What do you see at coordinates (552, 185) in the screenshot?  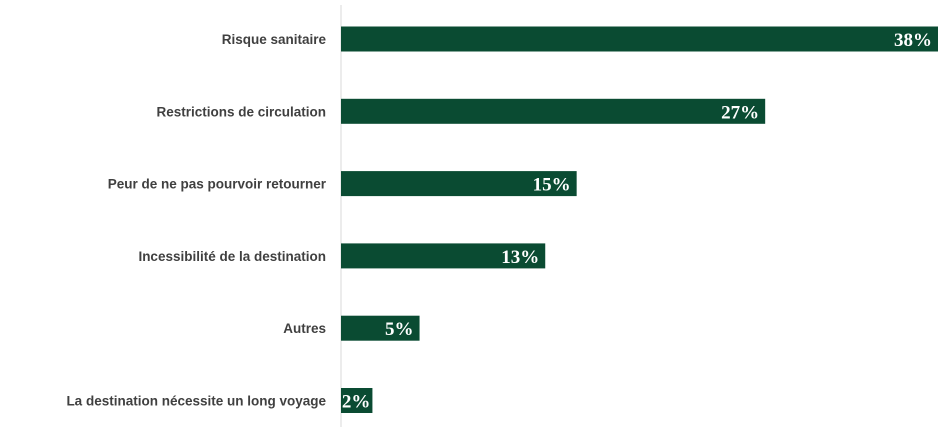 I see `value-label: 15%` at bounding box center [552, 185].